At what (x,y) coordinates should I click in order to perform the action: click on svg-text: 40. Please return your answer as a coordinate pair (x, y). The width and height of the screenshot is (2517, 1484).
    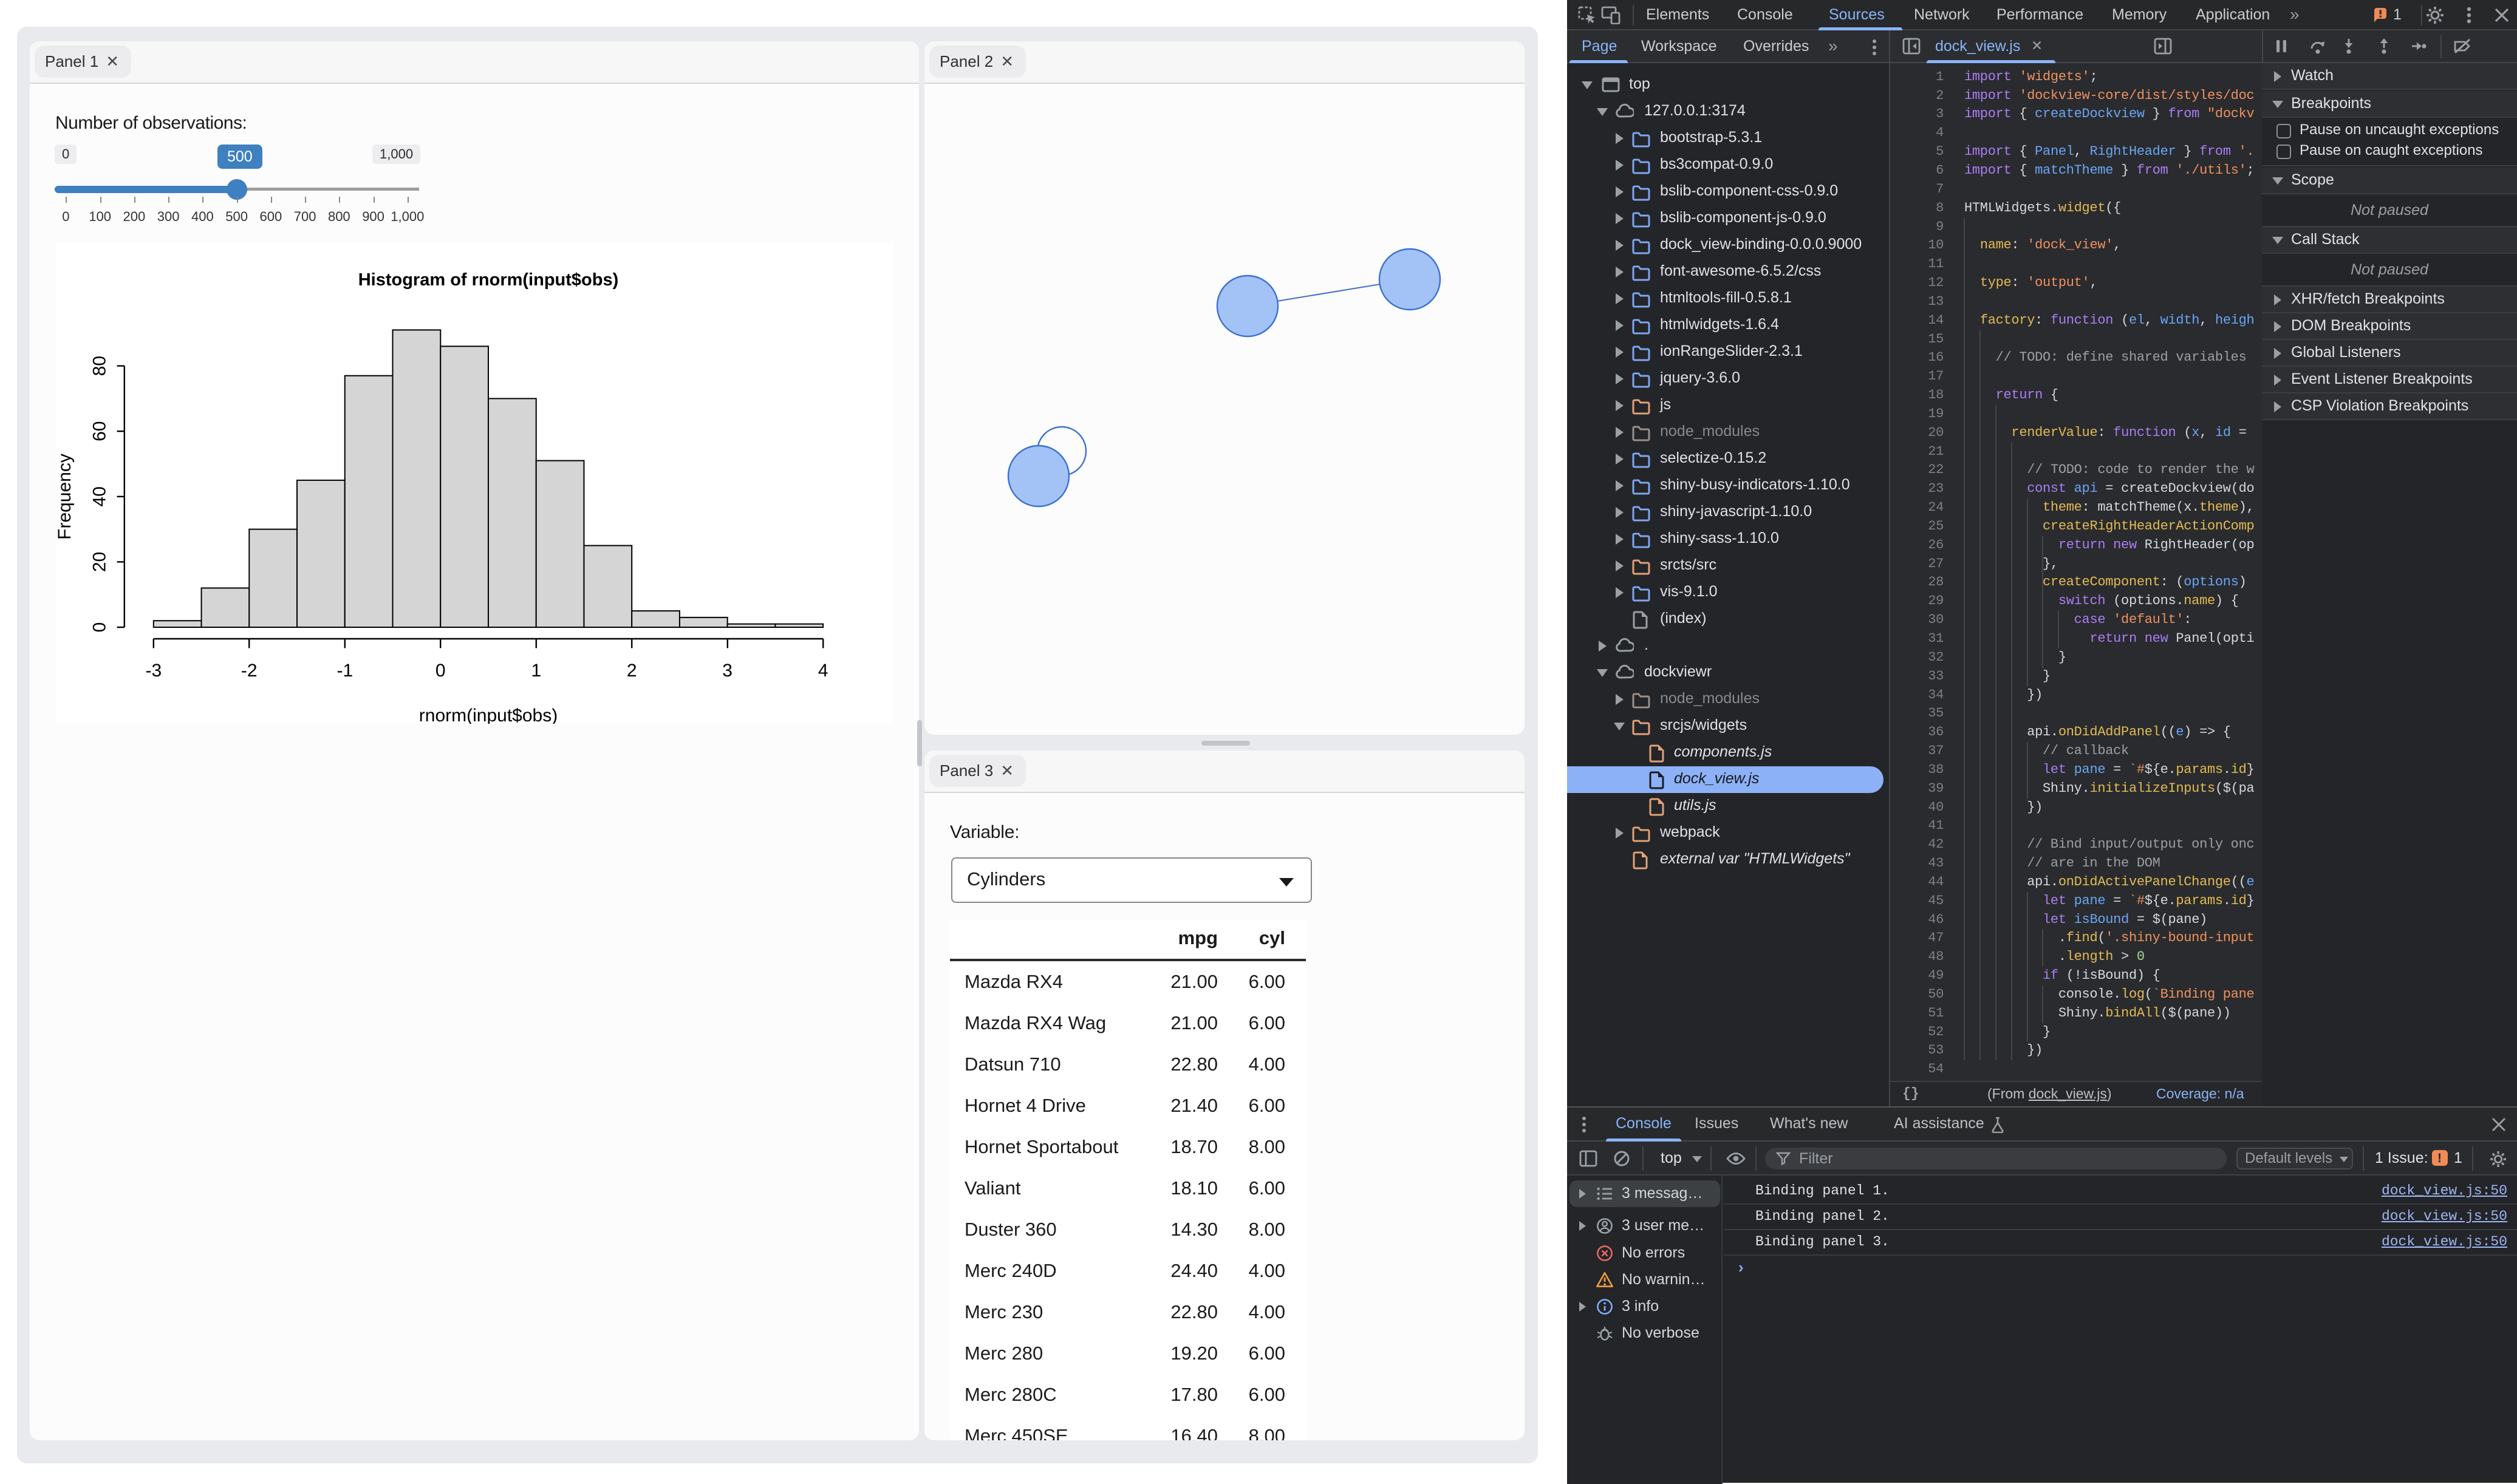
    Looking at the image, I should click on (100, 496).